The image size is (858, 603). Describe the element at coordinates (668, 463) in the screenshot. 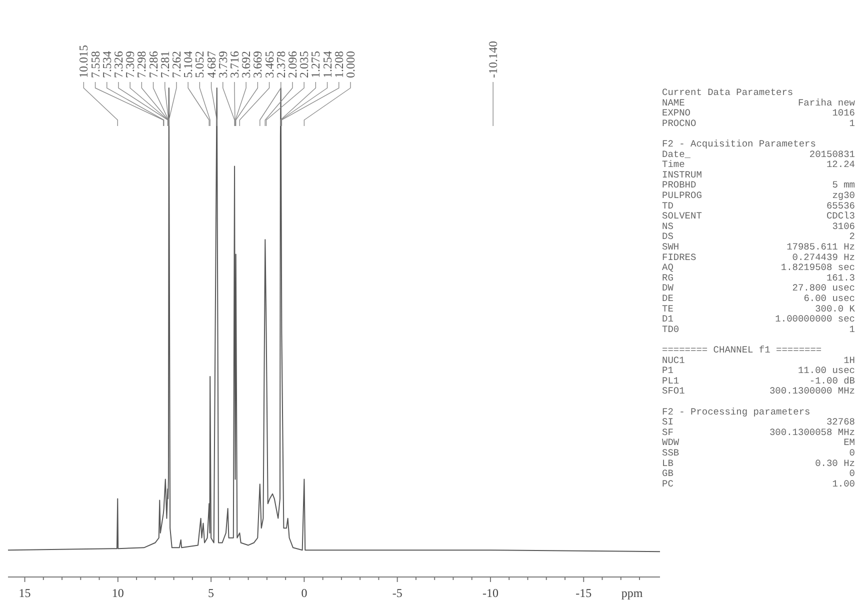

I see `category-label: LB` at that location.